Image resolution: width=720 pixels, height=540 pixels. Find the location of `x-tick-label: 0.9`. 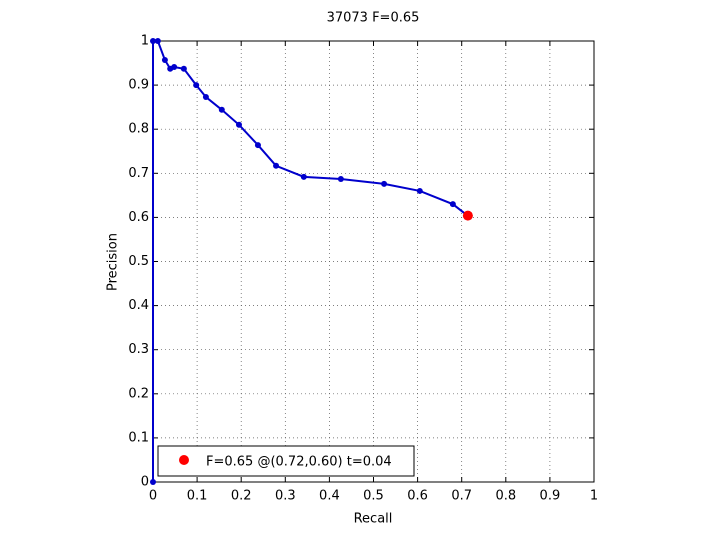

x-tick-label: 0.9 is located at coordinates (550, 496).